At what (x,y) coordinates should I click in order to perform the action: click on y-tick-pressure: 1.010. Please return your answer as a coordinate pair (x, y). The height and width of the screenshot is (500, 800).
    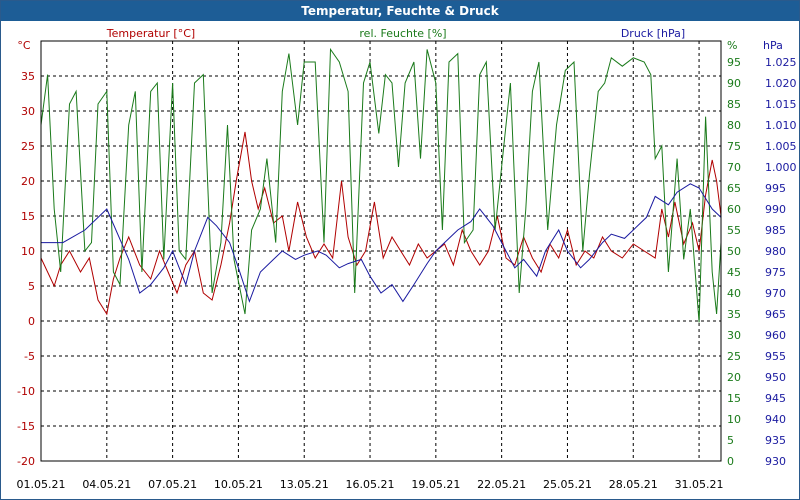
    Looking at the image, I should click on (781, 125).